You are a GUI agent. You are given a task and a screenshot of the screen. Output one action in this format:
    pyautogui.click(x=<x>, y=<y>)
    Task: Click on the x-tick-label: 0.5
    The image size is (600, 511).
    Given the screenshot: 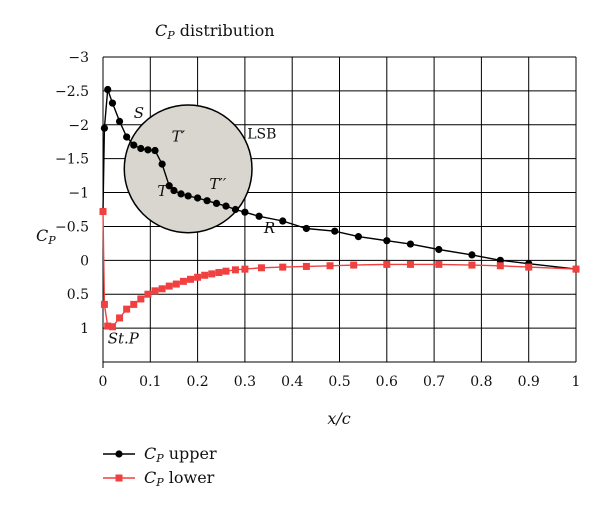 What is the action you would take?
    pyautogui.click(x=339, y=382)
    